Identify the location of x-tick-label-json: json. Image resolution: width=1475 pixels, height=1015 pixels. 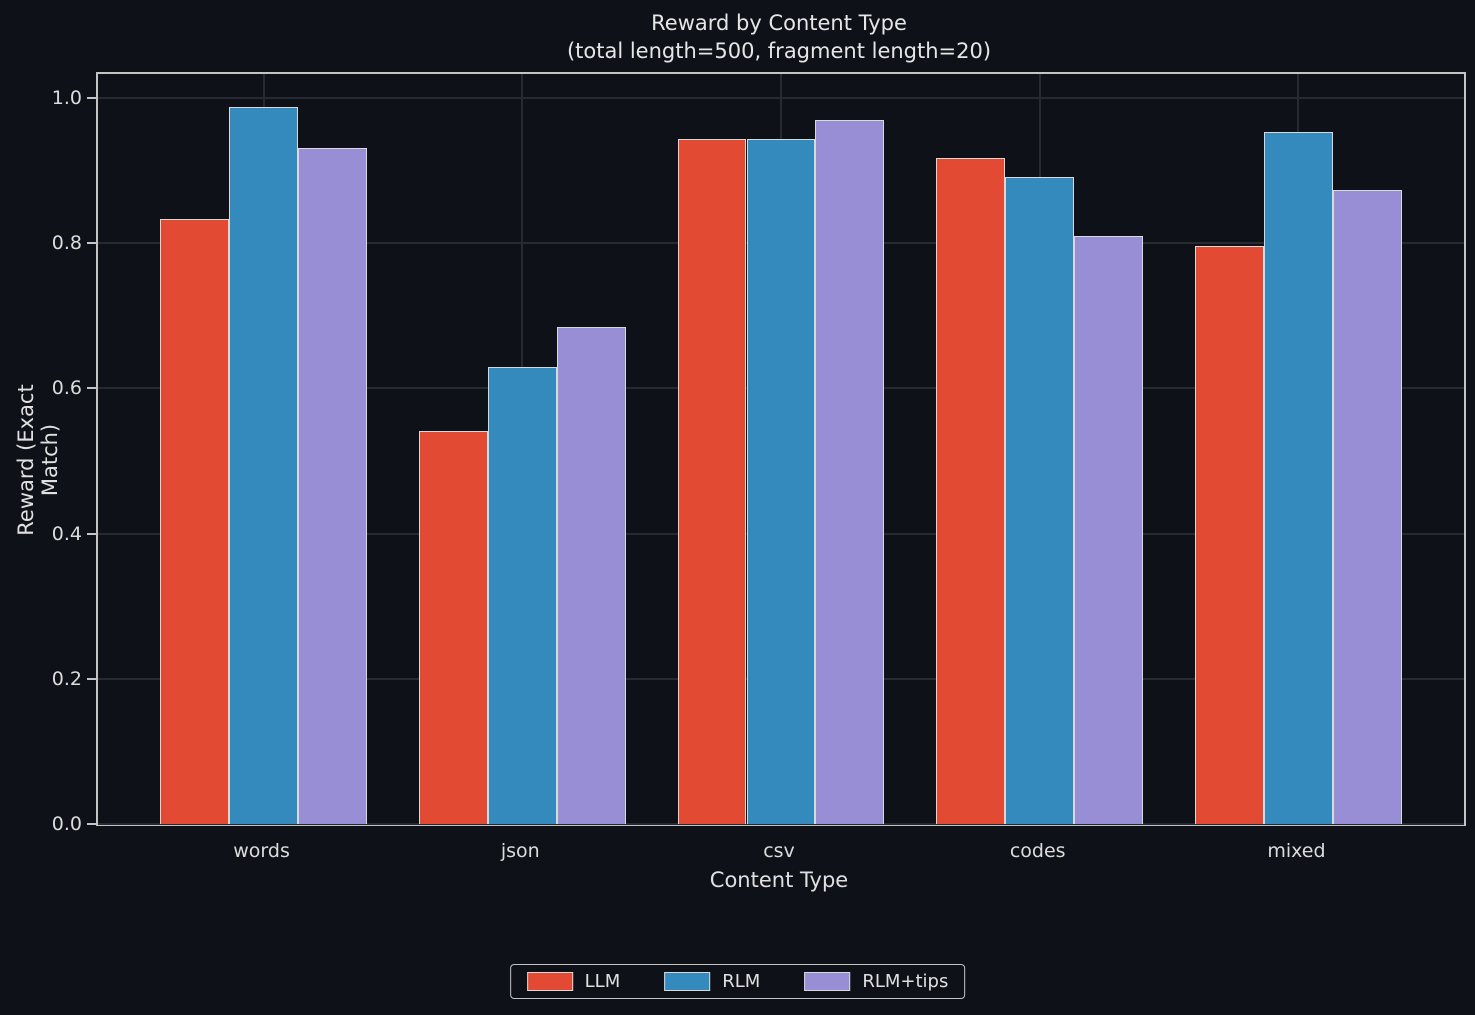
(520, 851).